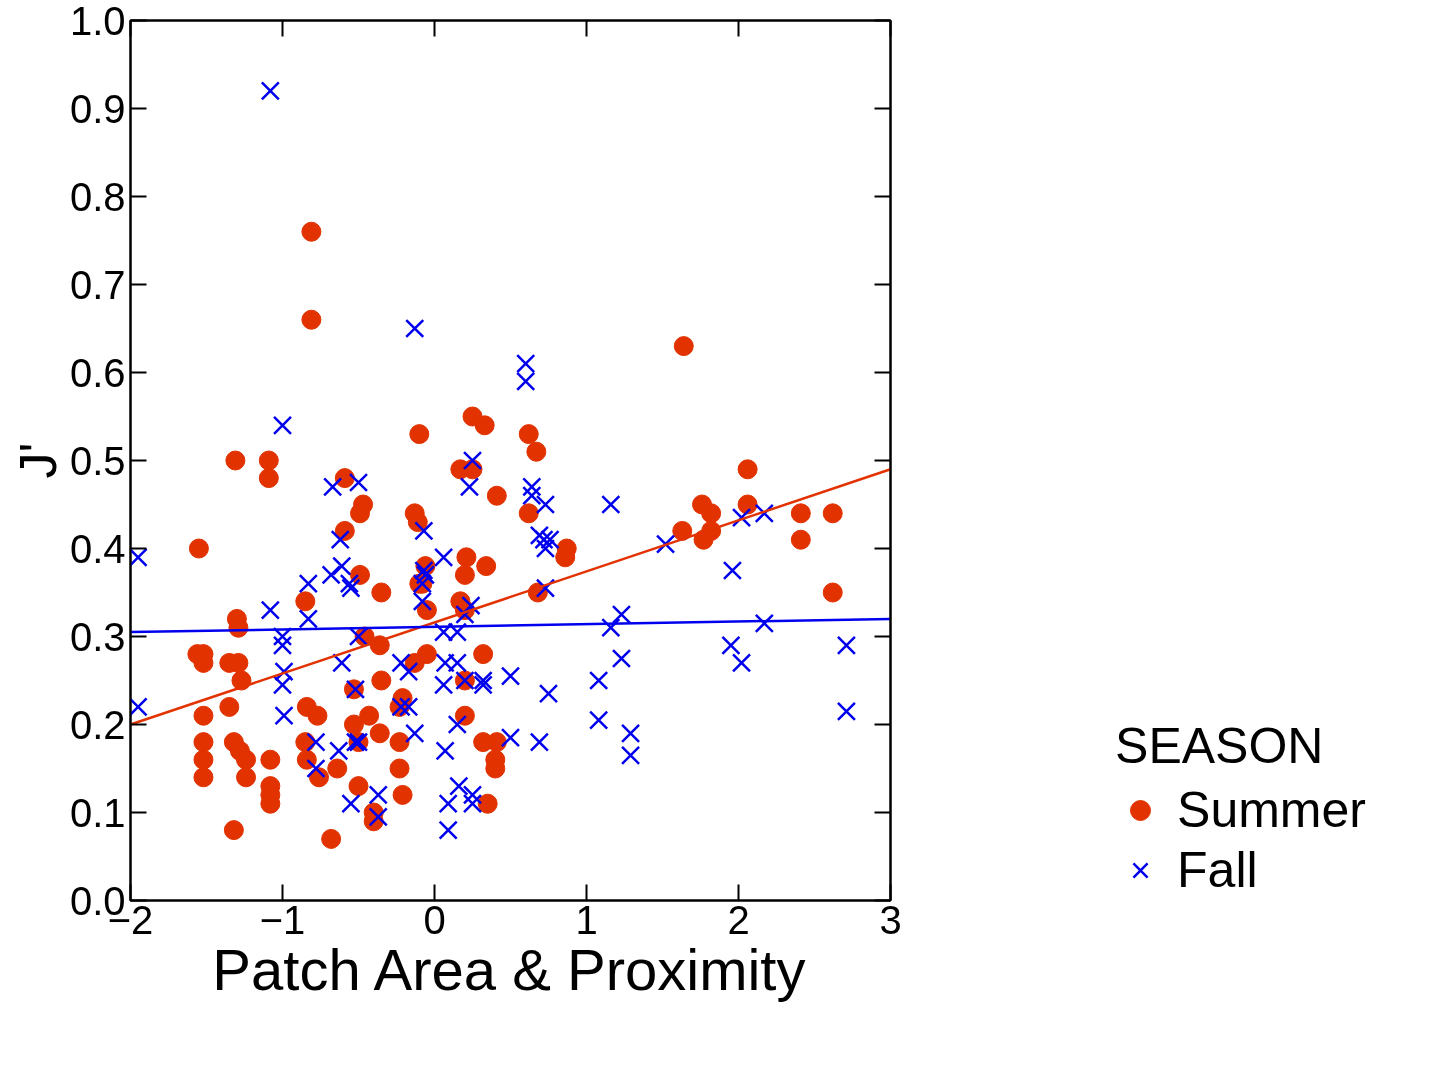  What do you see at coordinates (97, 108) in the screenshot?
I see `y-tick-label: 0.9` at bounding box center [97, 108].